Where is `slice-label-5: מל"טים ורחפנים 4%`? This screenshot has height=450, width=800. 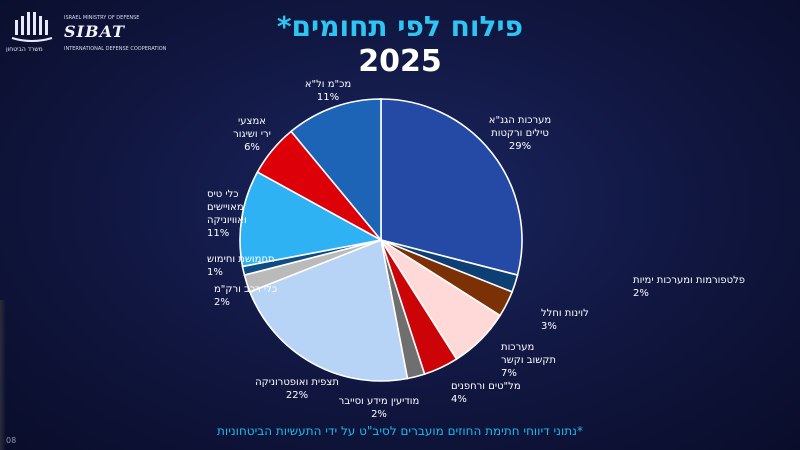 slice-label-5: מל"טים ורחפנים 4% is located at coordinates (486, 393).